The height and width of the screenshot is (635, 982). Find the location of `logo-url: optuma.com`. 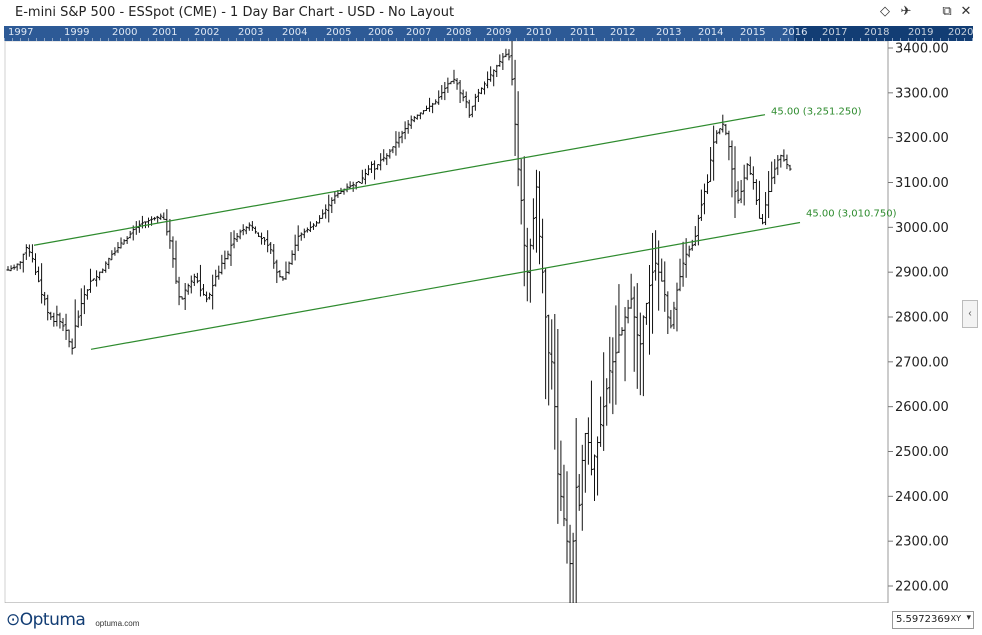

logo-url: optuma.com is located at coordinates (117, 623).